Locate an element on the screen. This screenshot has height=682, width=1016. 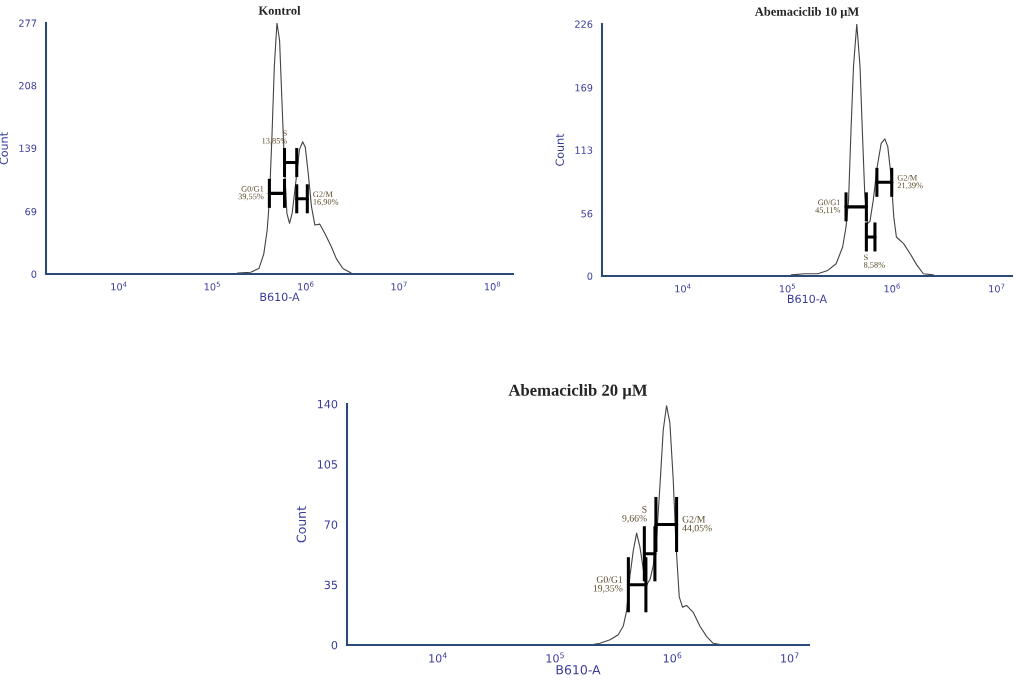
y-tick-label: 70 is located at coordinates (331, 524).